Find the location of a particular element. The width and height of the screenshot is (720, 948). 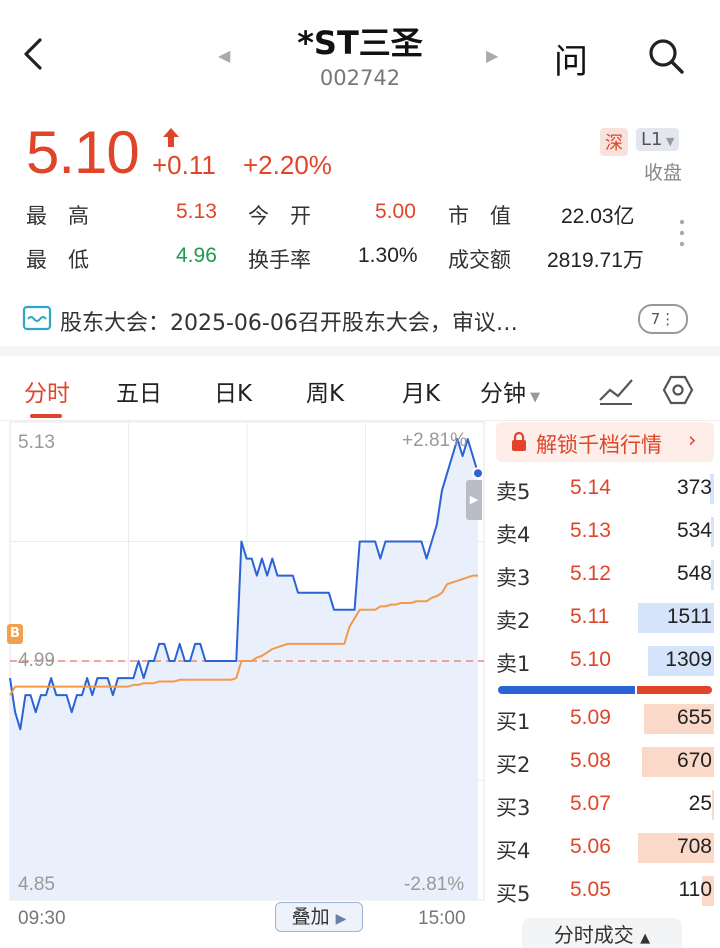

ask-row: 卖2 5.11 1511 is located at coordinates (605, 619).